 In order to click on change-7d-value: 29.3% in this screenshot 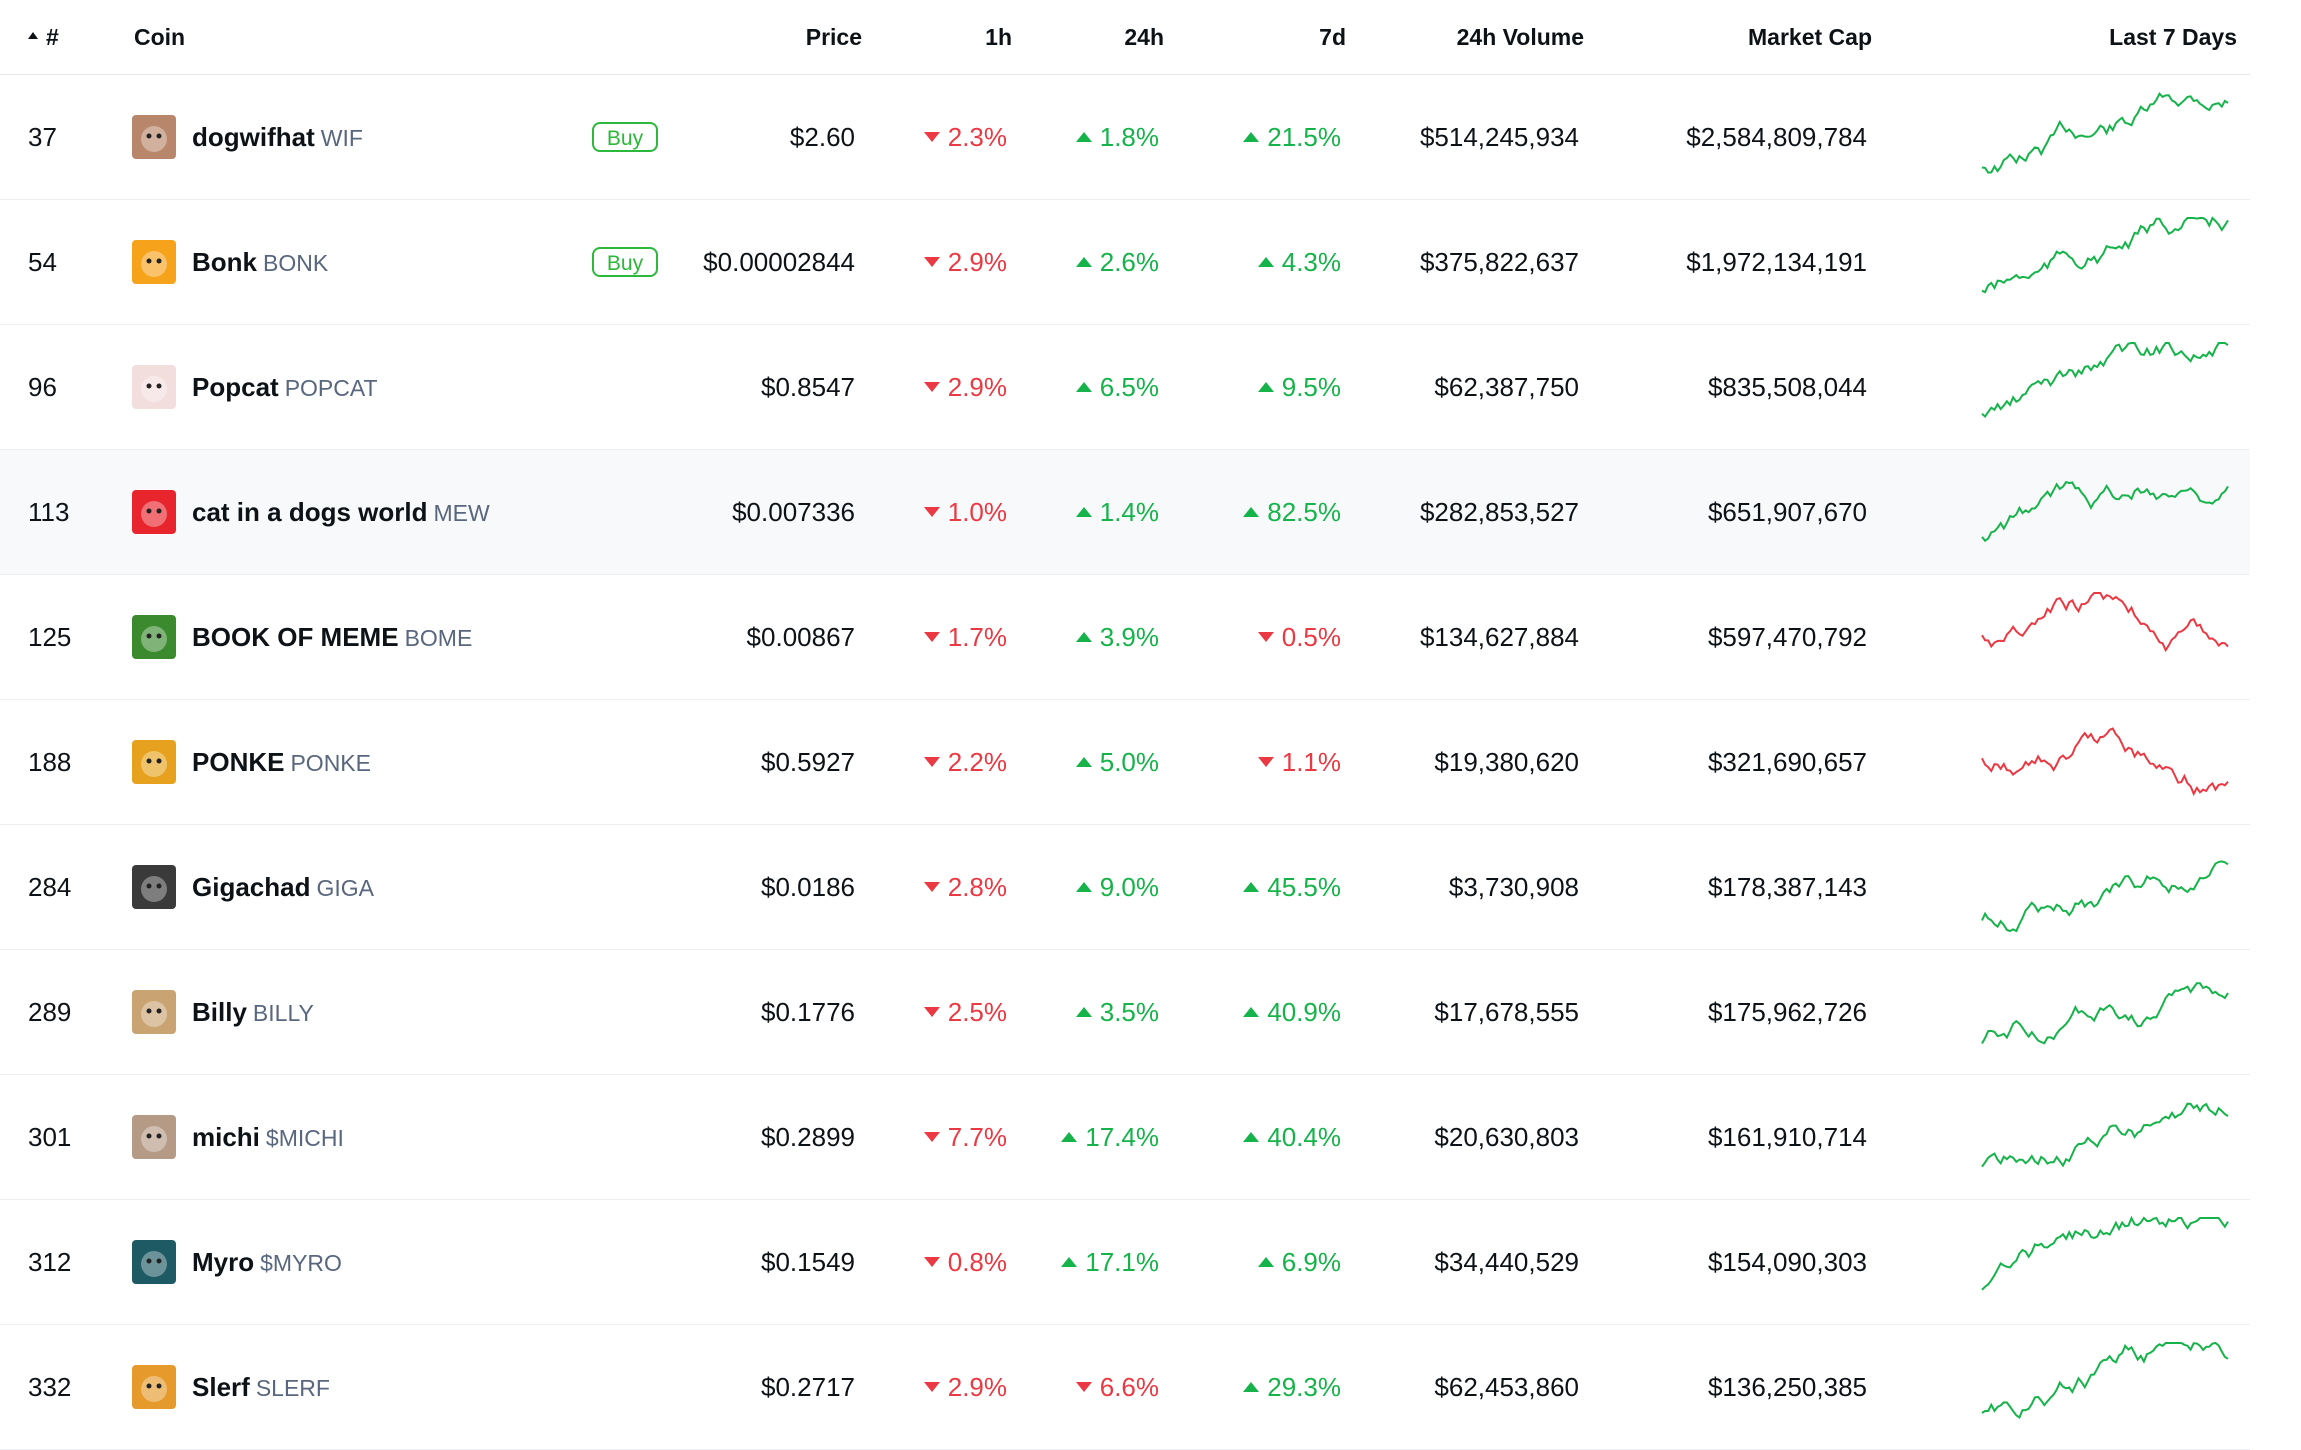, I will do `click(1304, 1387)`.